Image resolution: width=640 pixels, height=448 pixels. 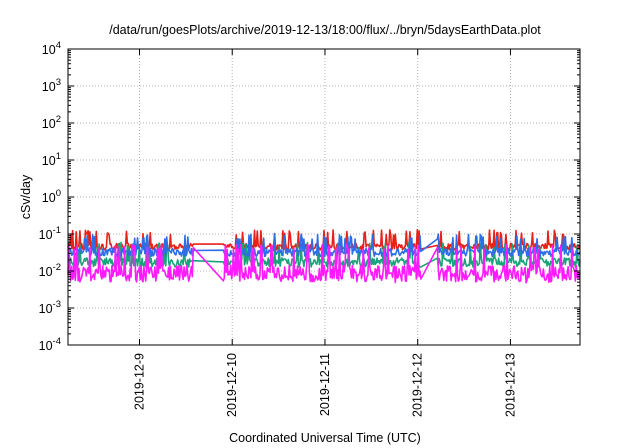 I want to click on x-tick-label: 2019-12-11, so click(x=325, y=384).